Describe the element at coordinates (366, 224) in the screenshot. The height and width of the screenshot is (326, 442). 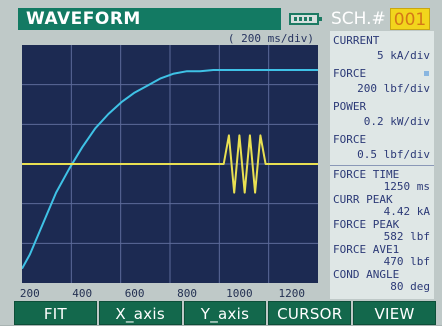
I see `result-label: FORCE PEAK` at that location.